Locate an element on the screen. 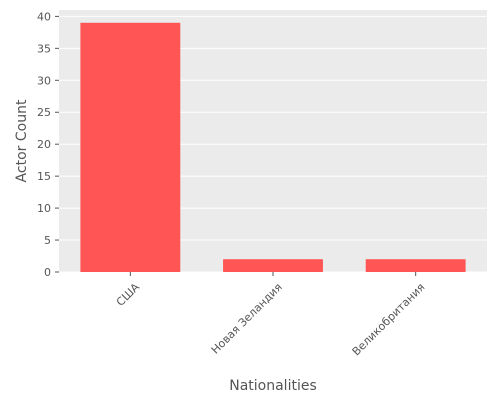  x-tick-label: США is located at coordinates (128, 294).